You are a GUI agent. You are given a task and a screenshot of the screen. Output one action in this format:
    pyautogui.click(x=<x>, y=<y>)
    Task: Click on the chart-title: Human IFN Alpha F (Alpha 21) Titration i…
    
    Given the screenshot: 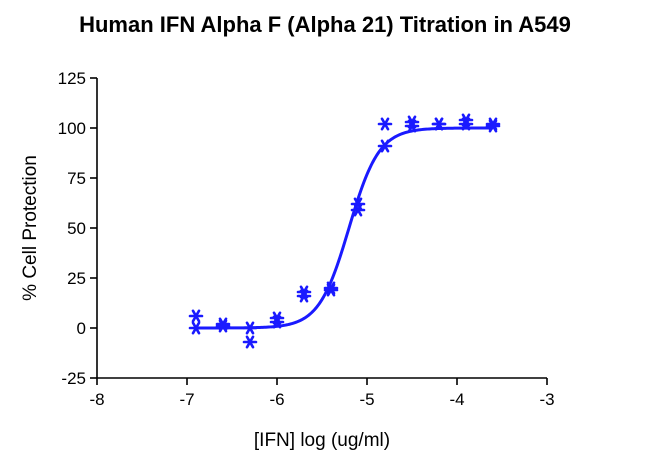 What is the action you would take?
    pyautogui.click(x=325, y=24)
    